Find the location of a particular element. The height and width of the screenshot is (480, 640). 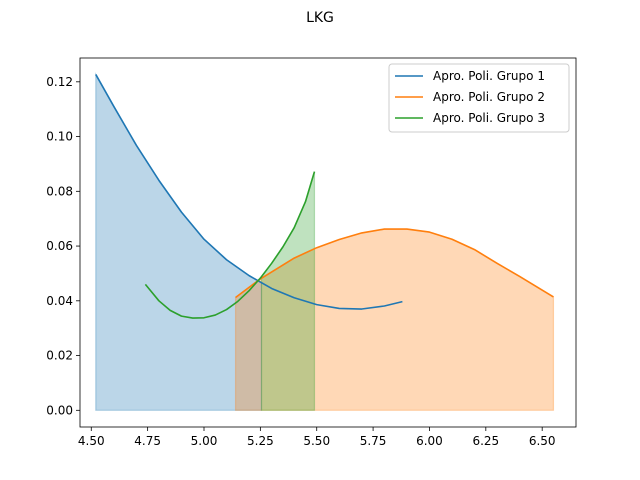

y-tick-label: 0.06 is located at coordinates (59, 246).